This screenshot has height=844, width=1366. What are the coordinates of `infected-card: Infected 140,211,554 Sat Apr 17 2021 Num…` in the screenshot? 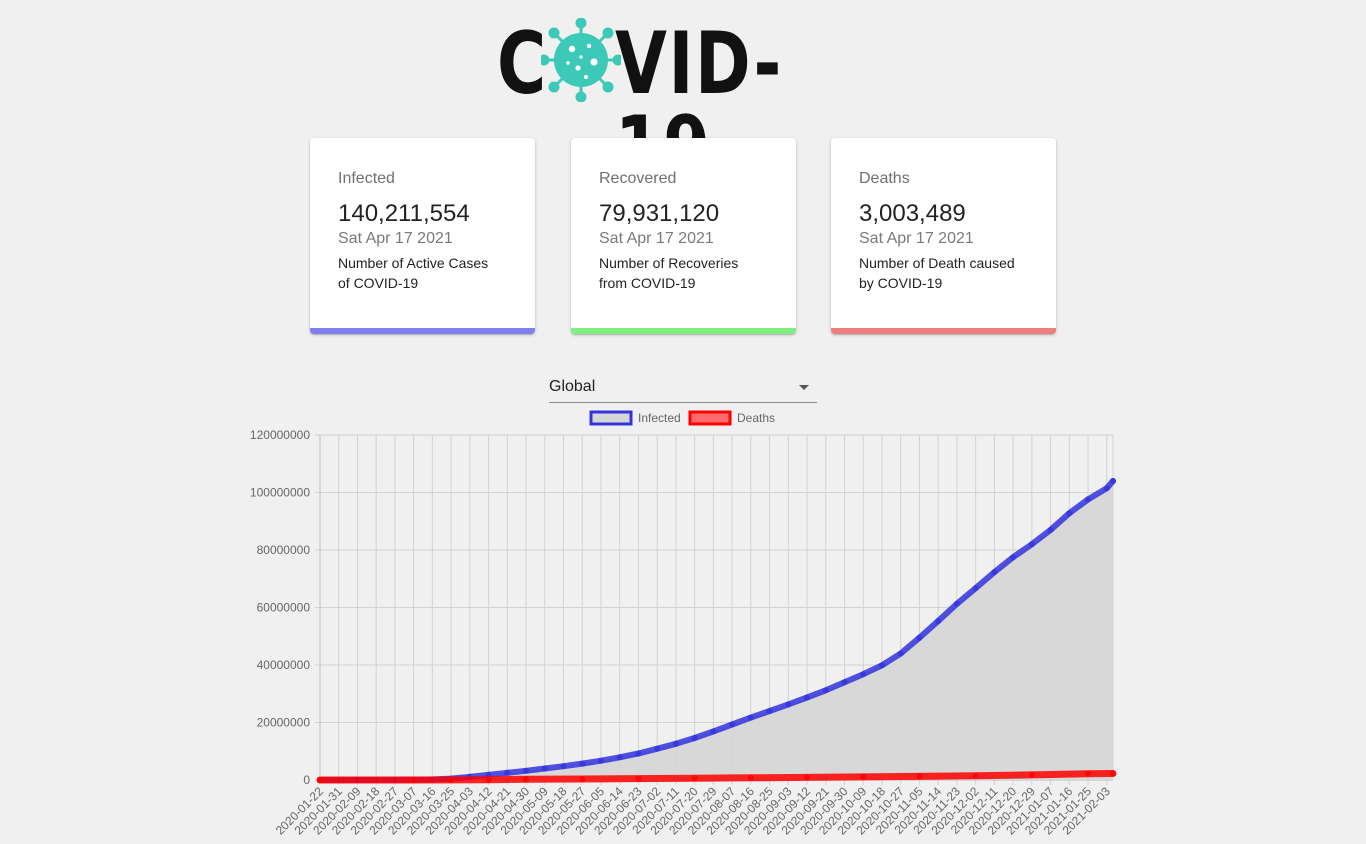 It's located at (422, 236).